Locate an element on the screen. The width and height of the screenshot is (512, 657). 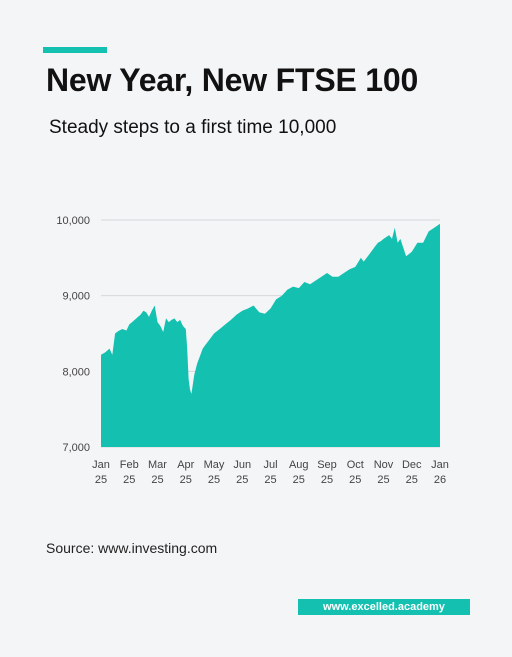
website-badge: www.excelled.academy is located at coordinates (384, 607).